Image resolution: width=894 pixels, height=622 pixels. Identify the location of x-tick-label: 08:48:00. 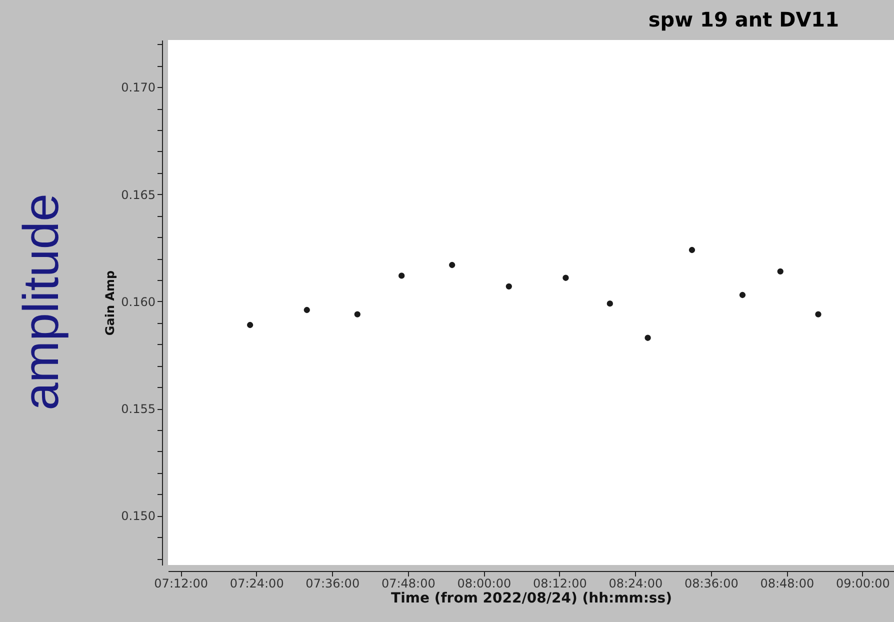
(787, 583).